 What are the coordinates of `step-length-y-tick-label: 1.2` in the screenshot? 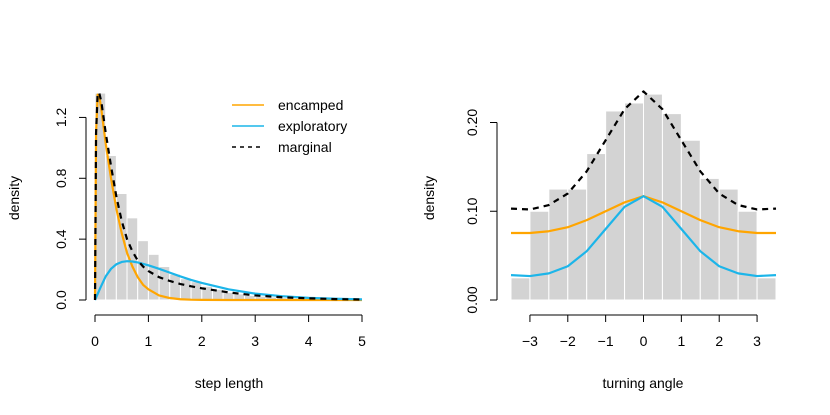 It's located at (61, 117).